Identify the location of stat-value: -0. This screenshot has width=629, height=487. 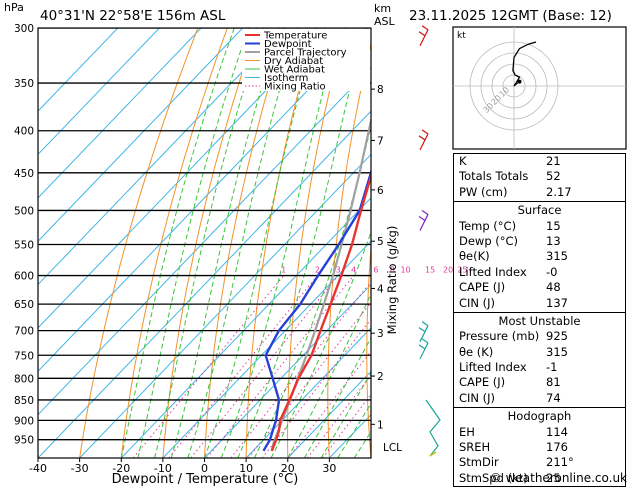
(552, 271).